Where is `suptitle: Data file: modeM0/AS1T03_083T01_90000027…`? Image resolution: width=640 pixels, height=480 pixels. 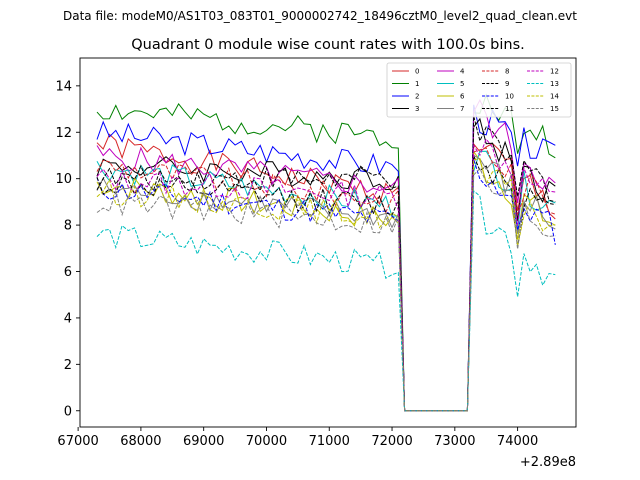
suptitle: Data file: modeM0/AS1T03_083T01_90000027… is located at coordinates (320, 16).